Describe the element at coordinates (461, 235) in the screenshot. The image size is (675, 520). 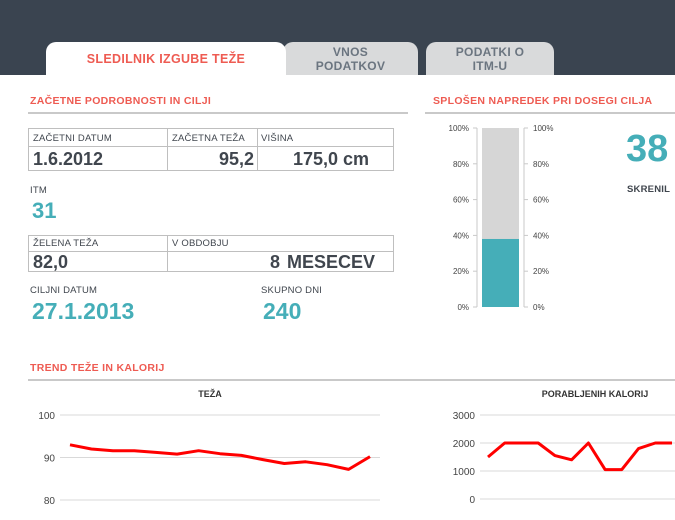
I see `progress-tick-label-left: 40%` at that location.